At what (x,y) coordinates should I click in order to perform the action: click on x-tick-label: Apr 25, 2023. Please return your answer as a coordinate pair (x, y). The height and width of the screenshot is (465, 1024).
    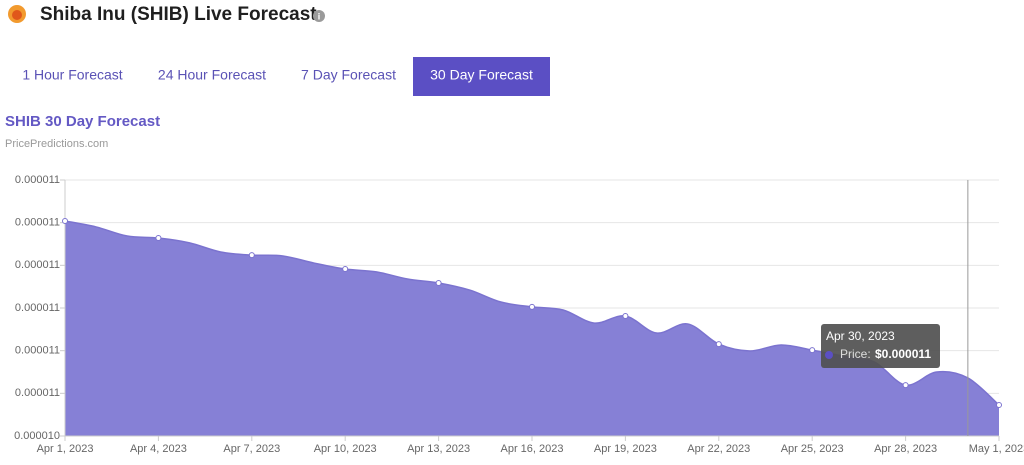
    Looking at the image, I should click on (812, 449).